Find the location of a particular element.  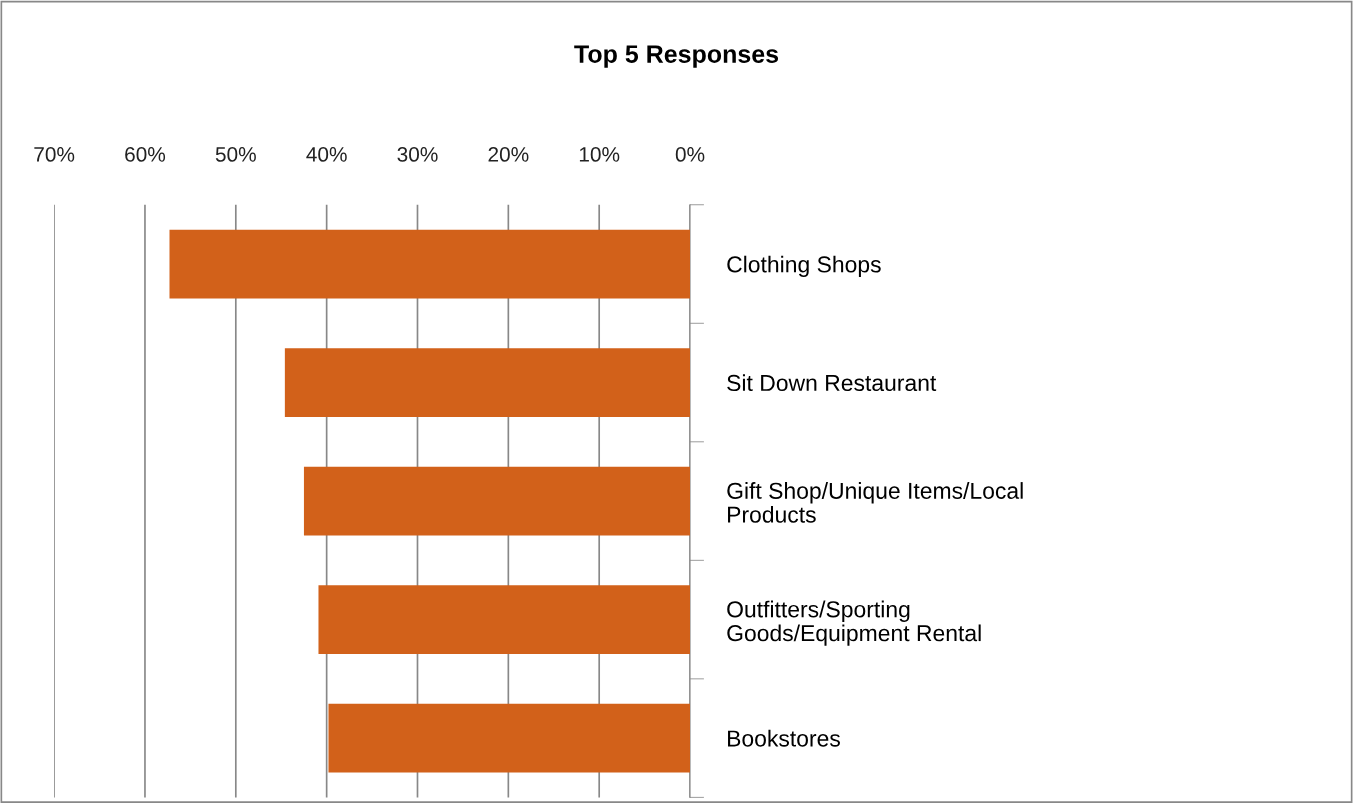

y-tick-label: Sit Down Restaurant is located at coordinates (832, 383).